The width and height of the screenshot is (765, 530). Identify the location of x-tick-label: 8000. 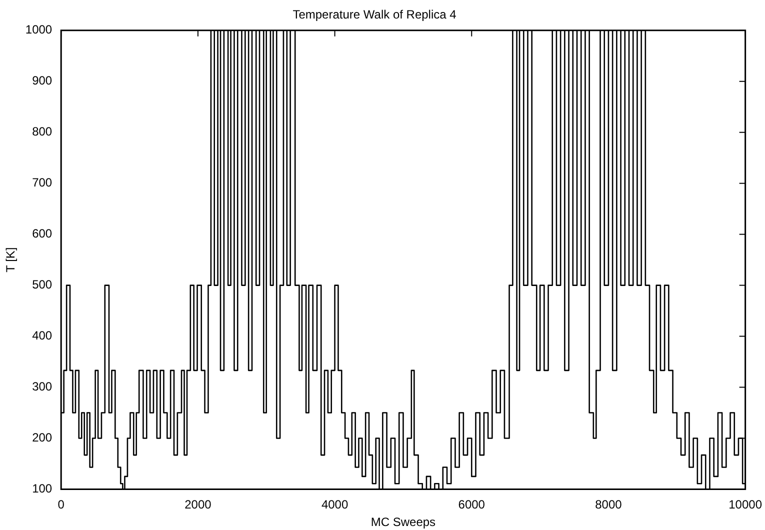
(608, 505).